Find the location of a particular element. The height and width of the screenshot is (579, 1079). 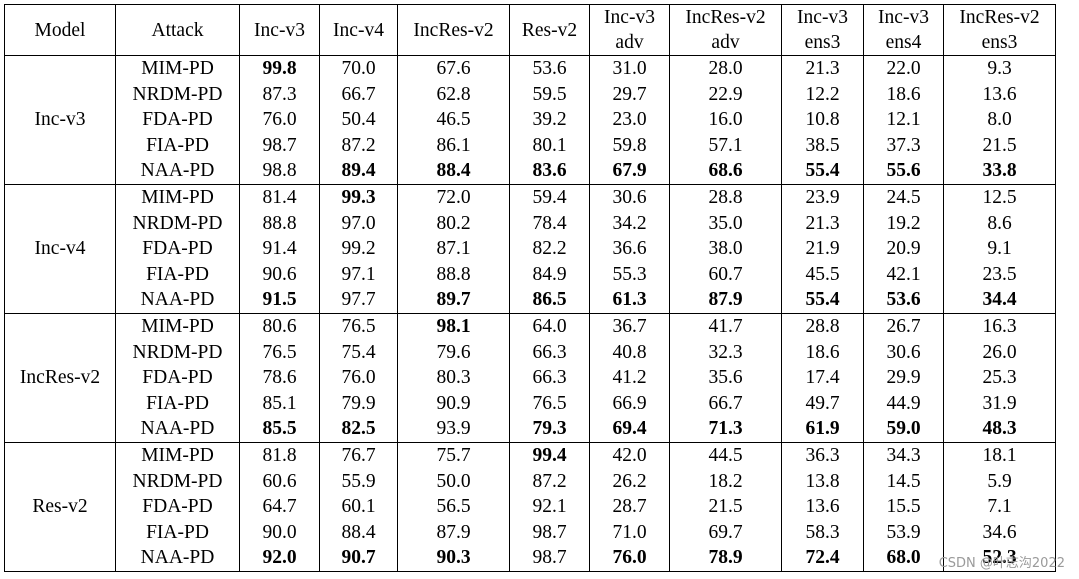

value-text: 68.6 is located at coordinates (725, 171).